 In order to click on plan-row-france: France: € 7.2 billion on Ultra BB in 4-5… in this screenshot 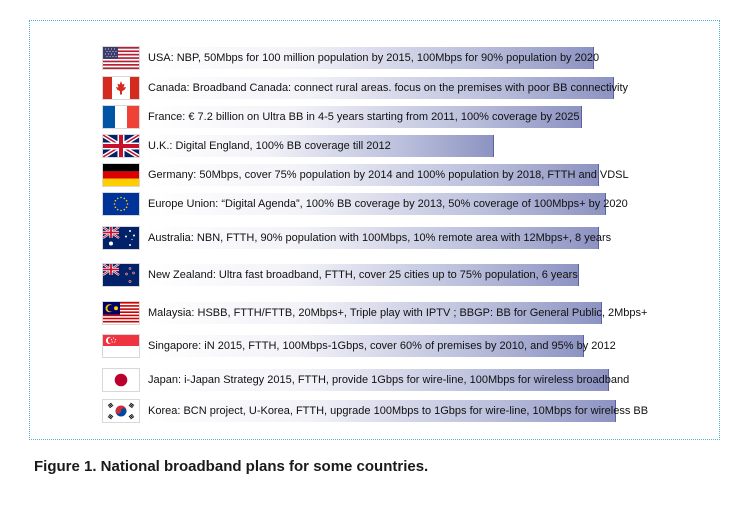, I will do `click(353, 117)`.